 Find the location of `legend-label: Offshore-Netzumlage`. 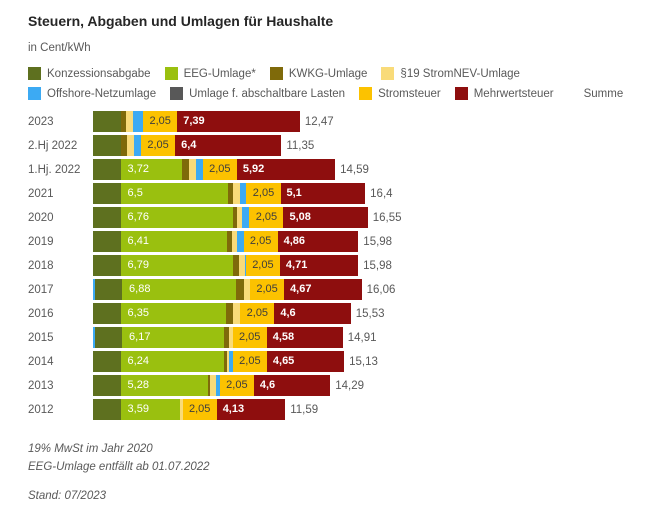

legend-label: Offshore-Netzumlage is located at coordinates (102, 93).